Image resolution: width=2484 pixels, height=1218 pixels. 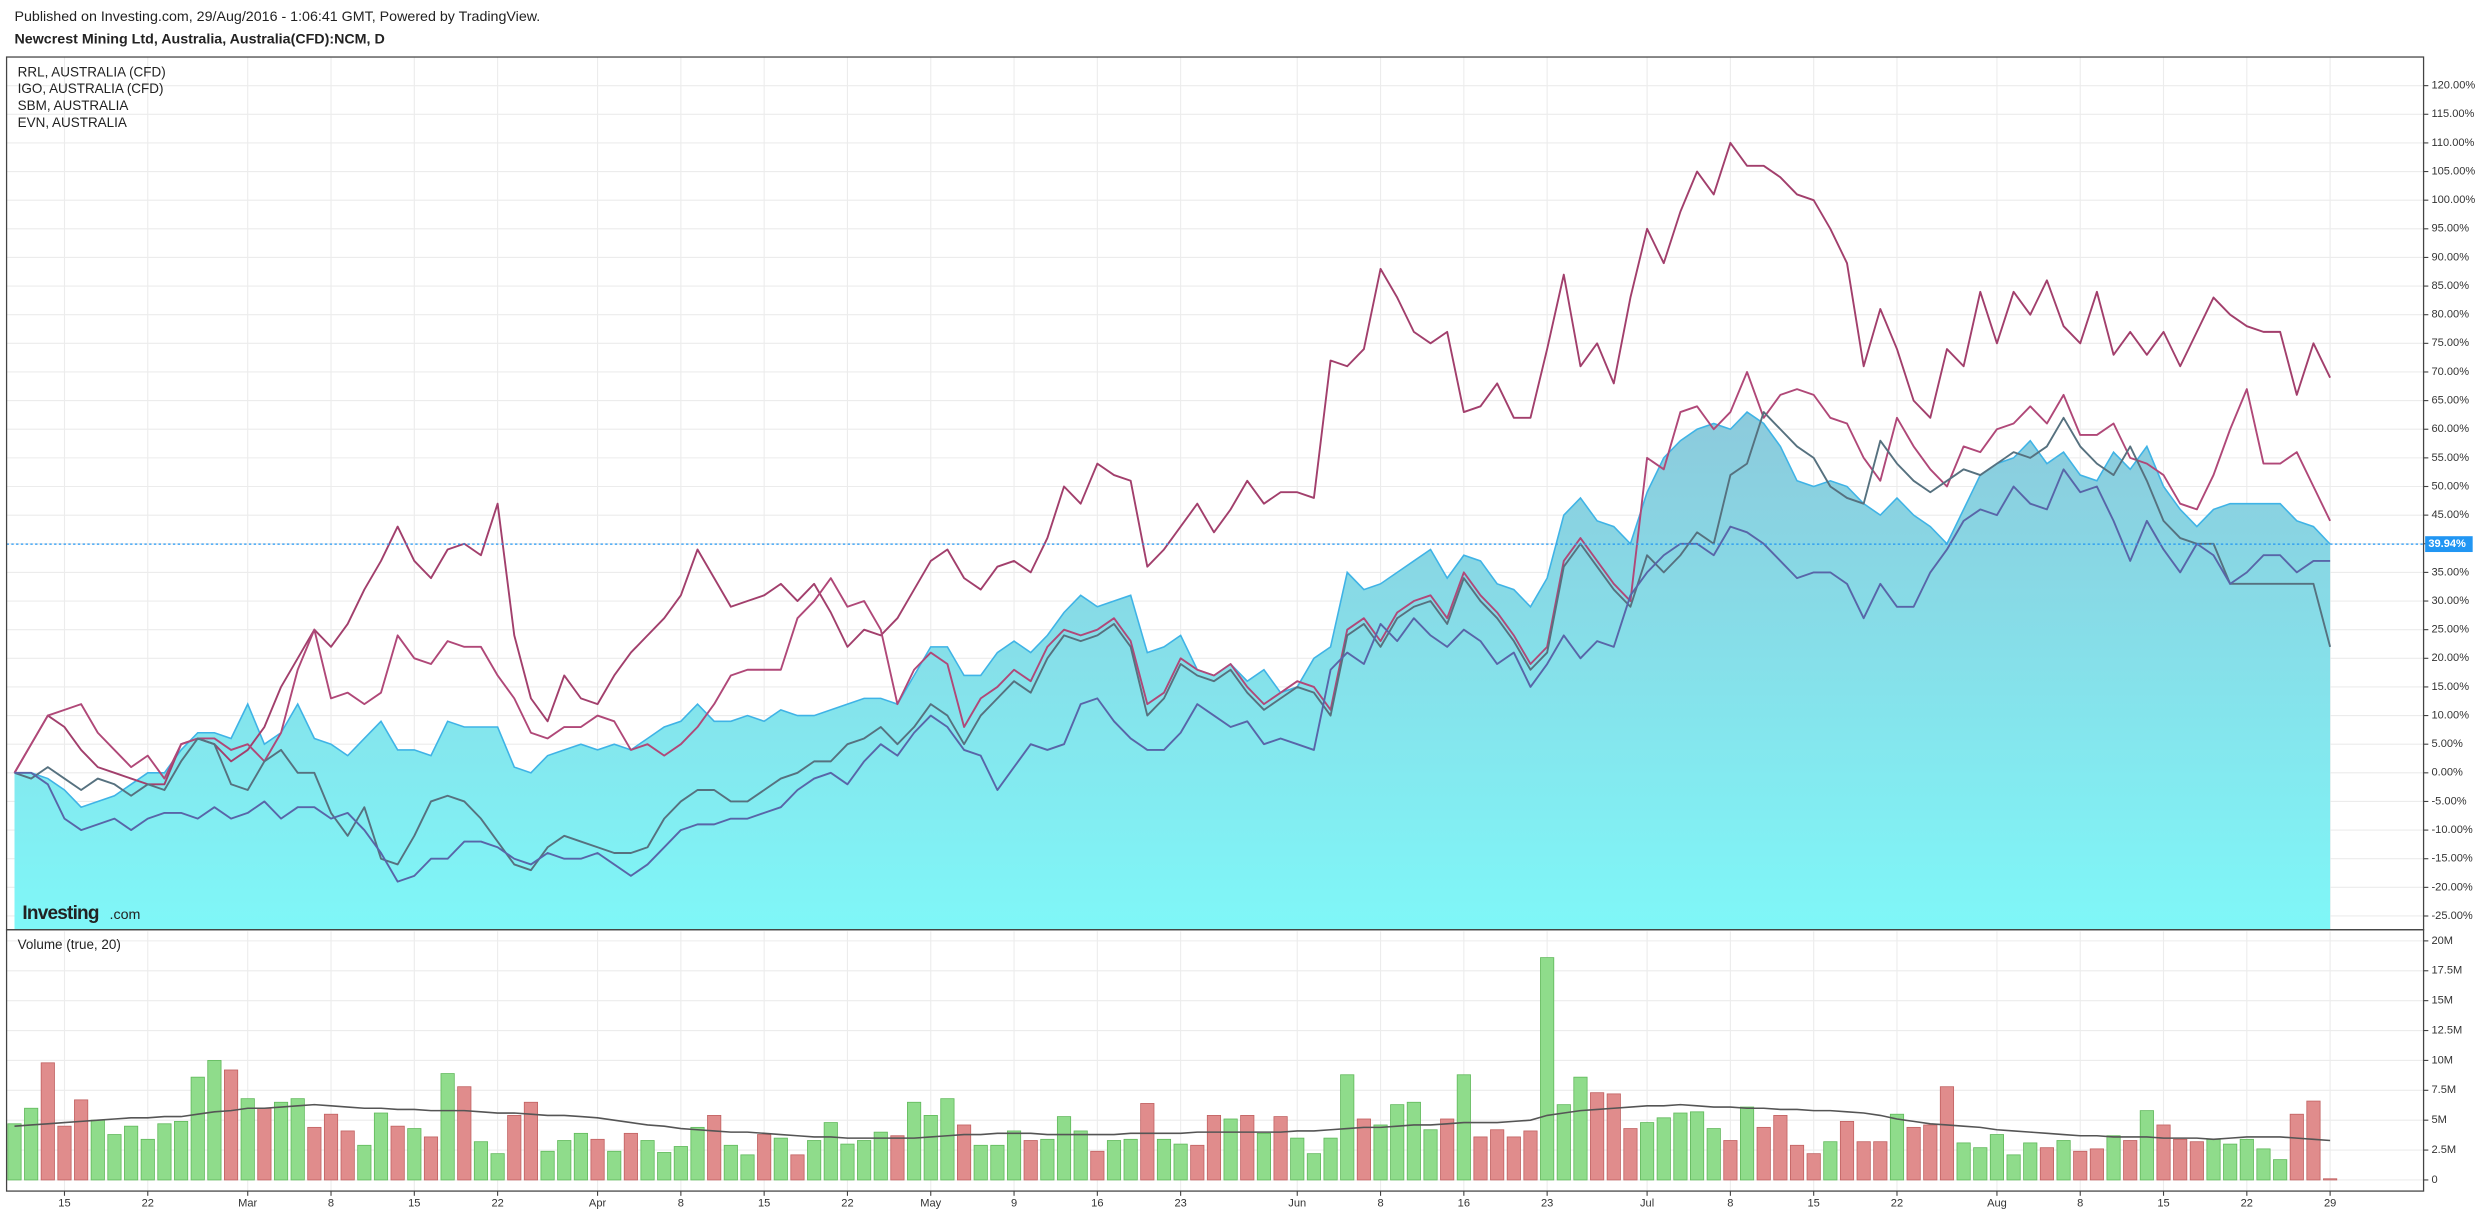 I want to click on price-label: 39.94%, so click(x=2447, y=544).